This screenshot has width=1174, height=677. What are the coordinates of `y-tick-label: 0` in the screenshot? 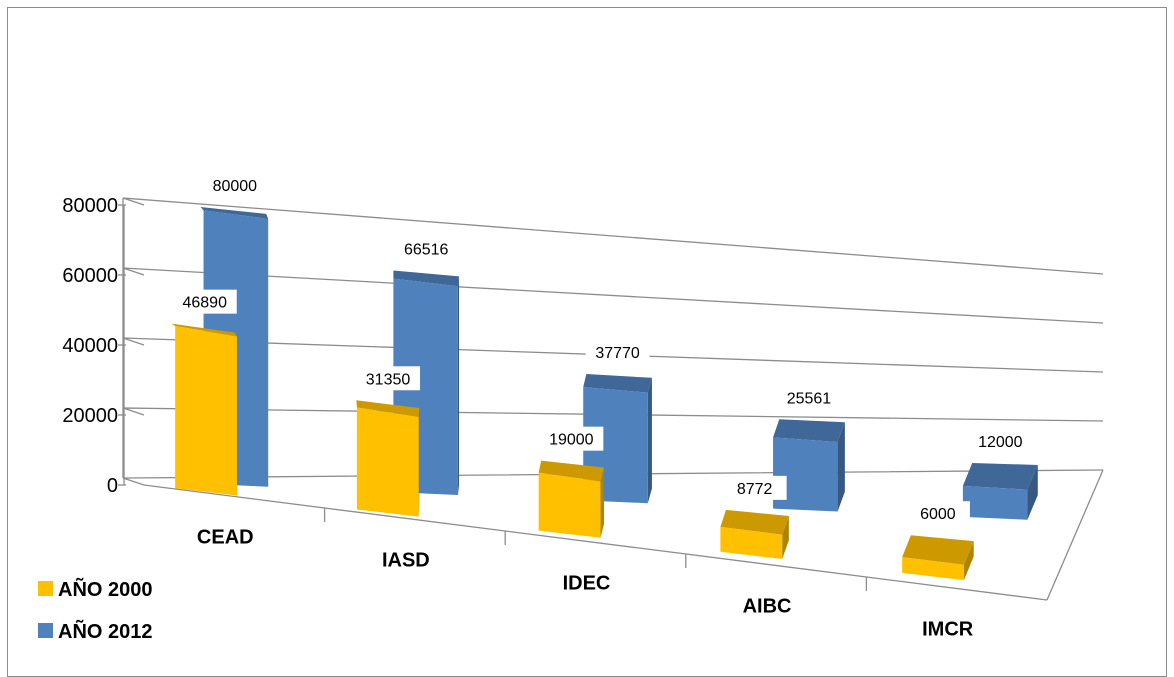 It's located at (112, 486).